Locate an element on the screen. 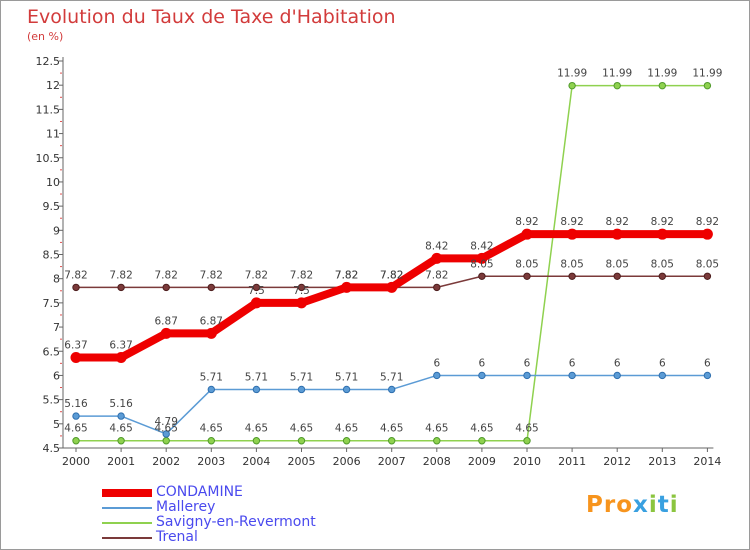 This screenshot has width=750, height=550. chart-unit-label: (en %) is located at coordinates (45, 36).